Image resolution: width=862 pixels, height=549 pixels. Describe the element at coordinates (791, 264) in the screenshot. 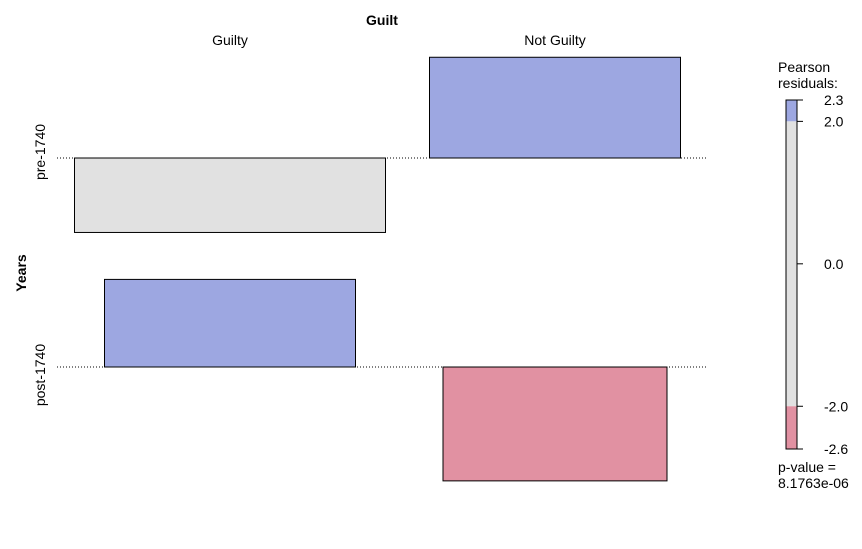

I see `legend-neutral-segment` at that location.